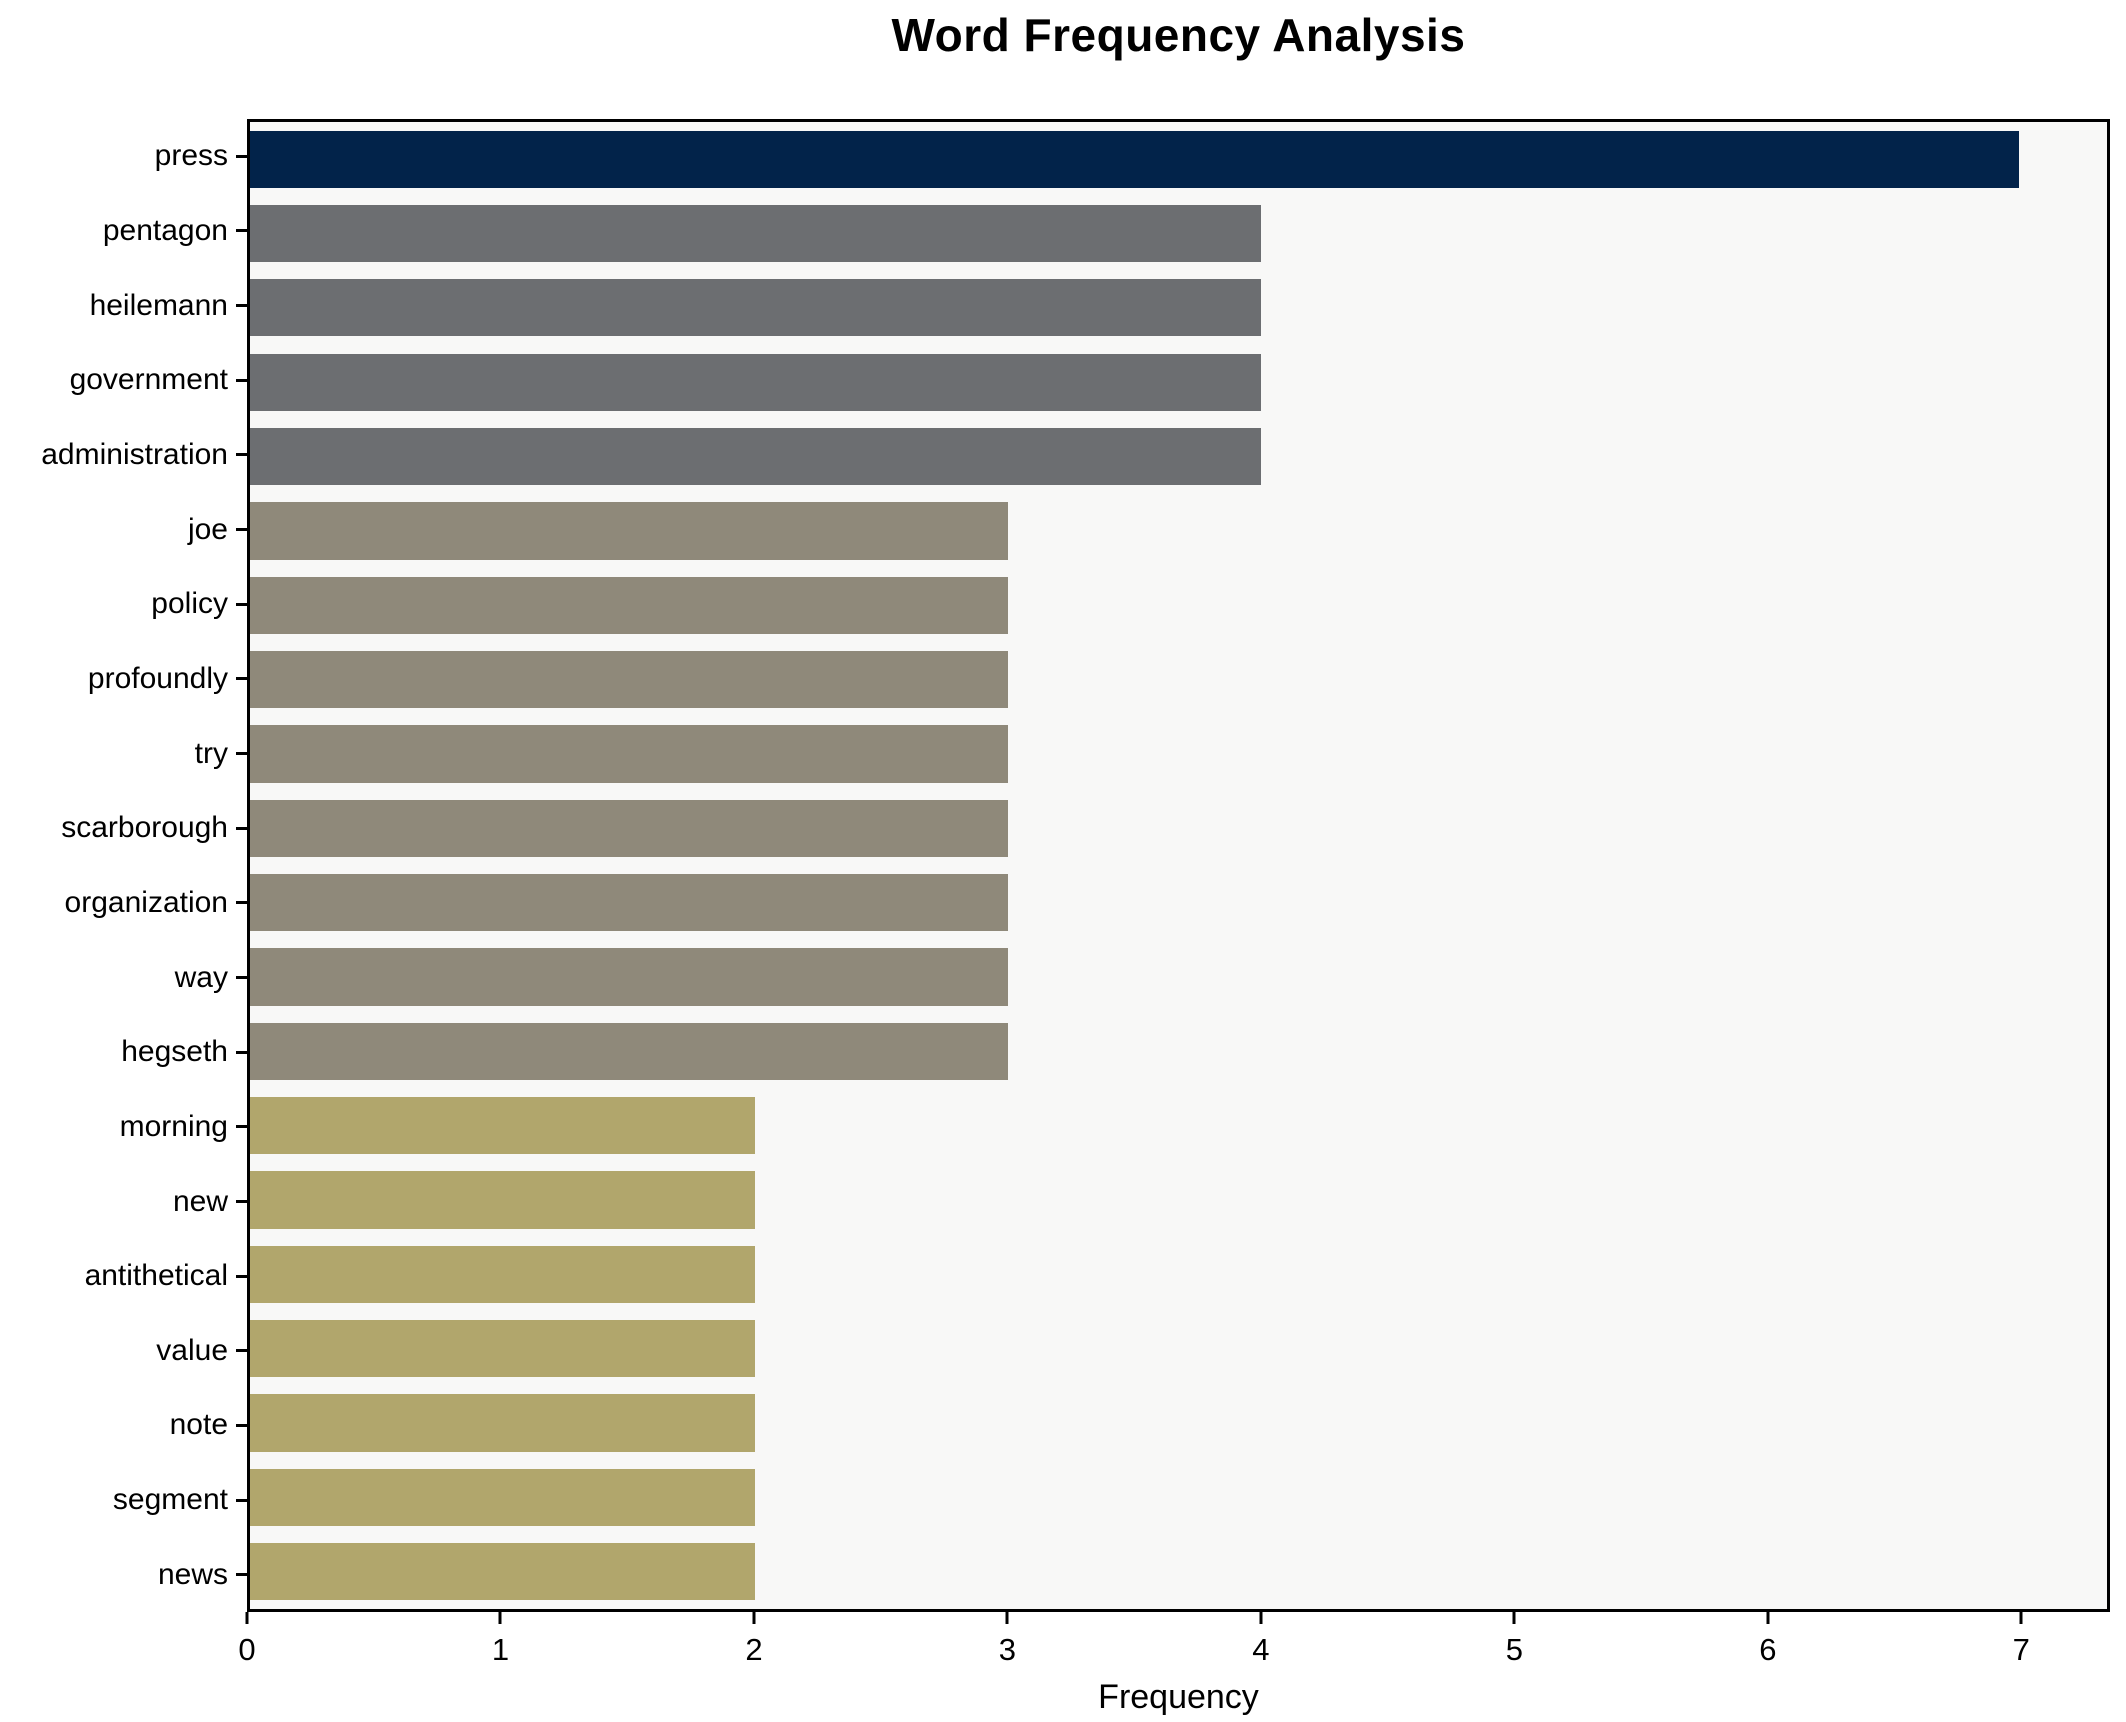  What do you see at coordinates (198, 1425) in the screenshot?
I see `y-tick-label: note` at bounding box center [198, 1425].